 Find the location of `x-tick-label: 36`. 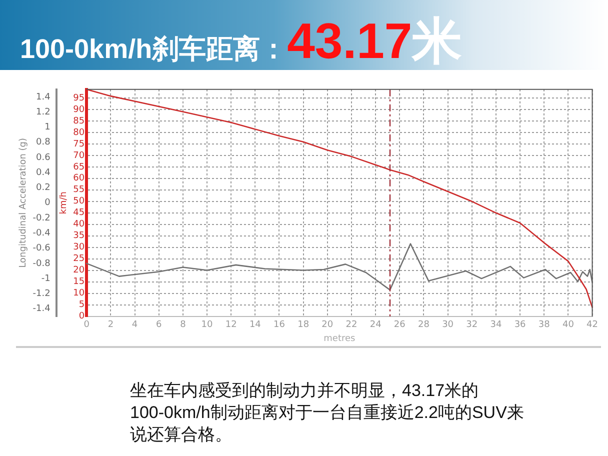

x-tick-label: 36 is located at coordinates (520, 325).